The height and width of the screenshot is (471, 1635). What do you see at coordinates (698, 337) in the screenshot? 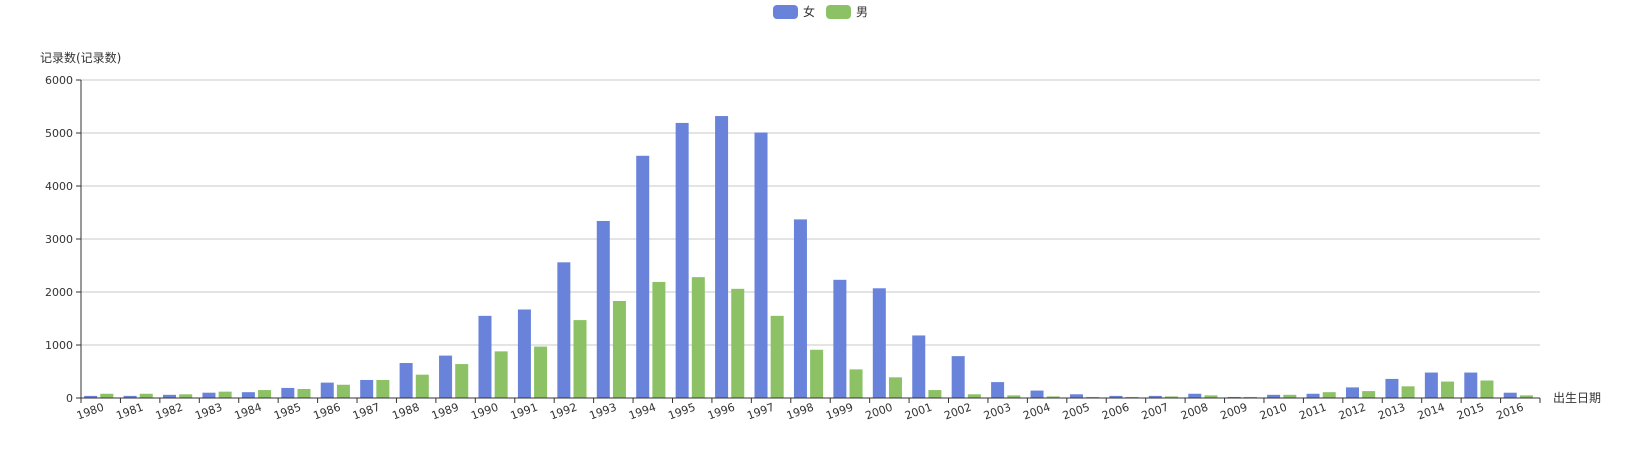
I see `bar-1995-男` at bounding box center [698, 337].